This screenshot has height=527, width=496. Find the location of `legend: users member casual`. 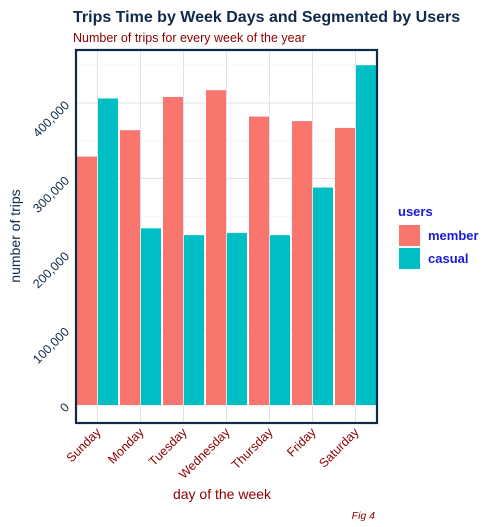

legend: users member casual is located at coordinates (438, 236).